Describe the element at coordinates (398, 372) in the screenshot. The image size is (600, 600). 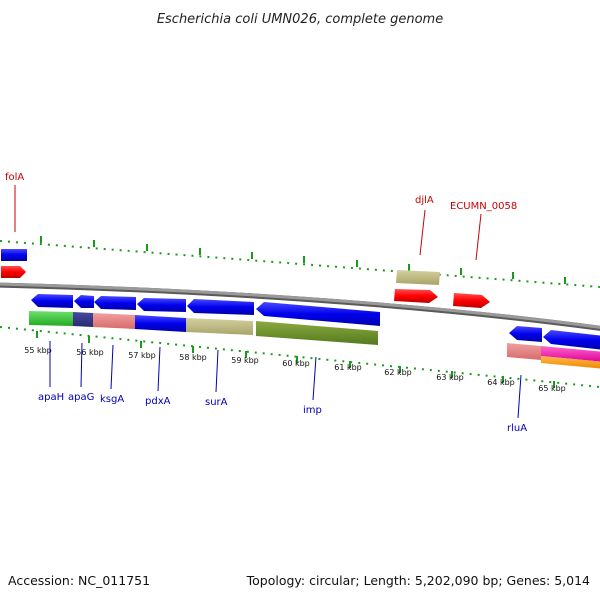
I see `scale-label: 62 kbp` at that location.